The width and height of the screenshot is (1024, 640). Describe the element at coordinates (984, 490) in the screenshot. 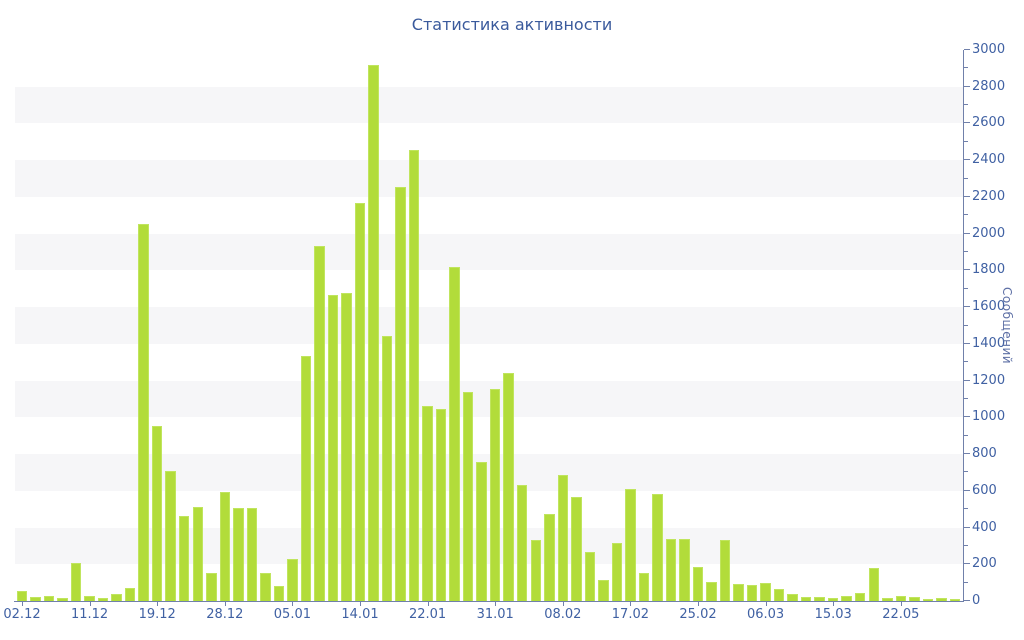

I see `y-tick-label: 600` at that location.